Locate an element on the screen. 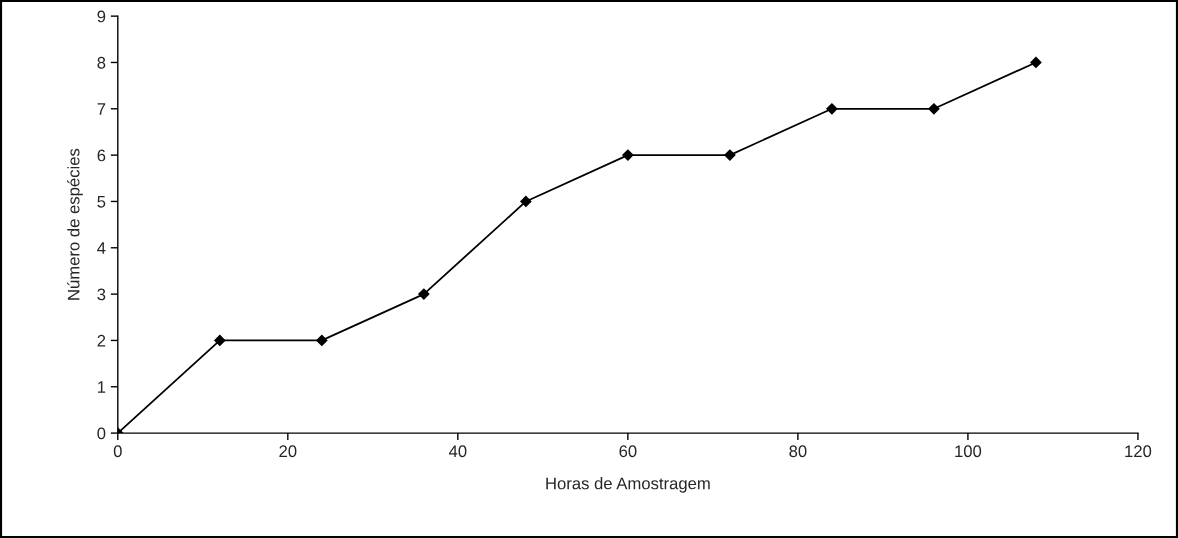  x-tick-label: 100 is located at coordinates (968, 451).